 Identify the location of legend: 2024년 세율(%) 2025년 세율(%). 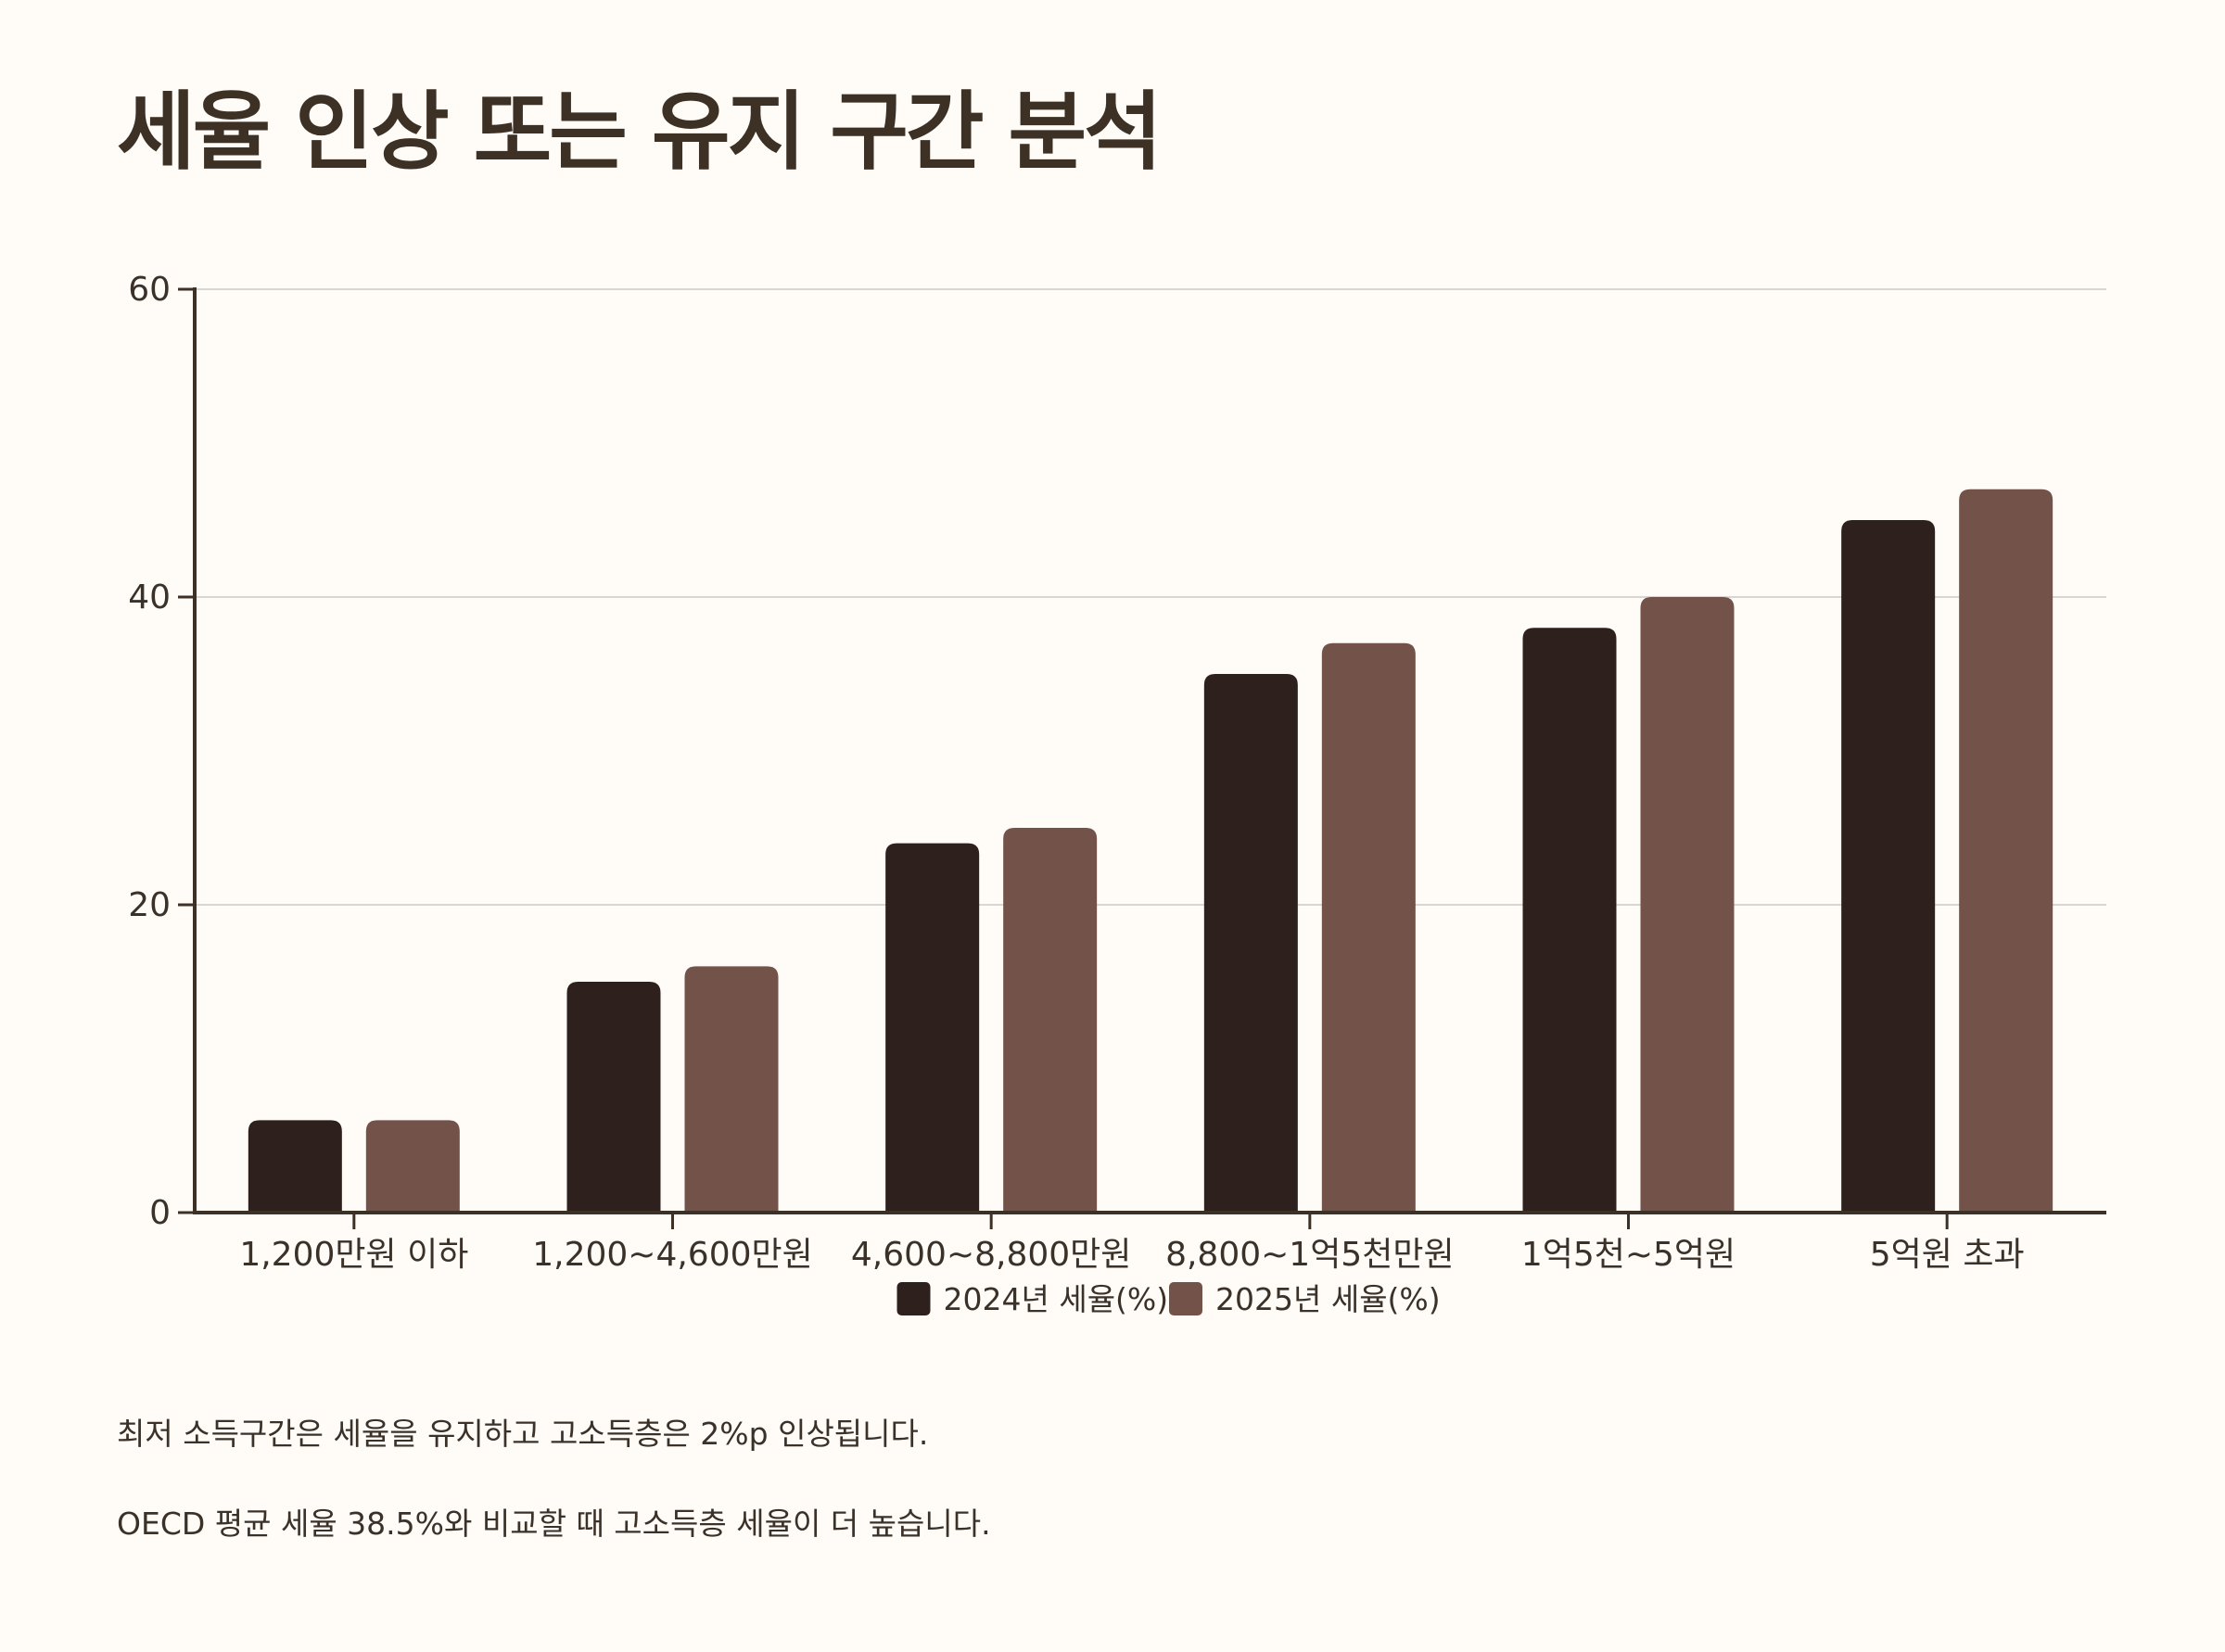
(1168, 1299).